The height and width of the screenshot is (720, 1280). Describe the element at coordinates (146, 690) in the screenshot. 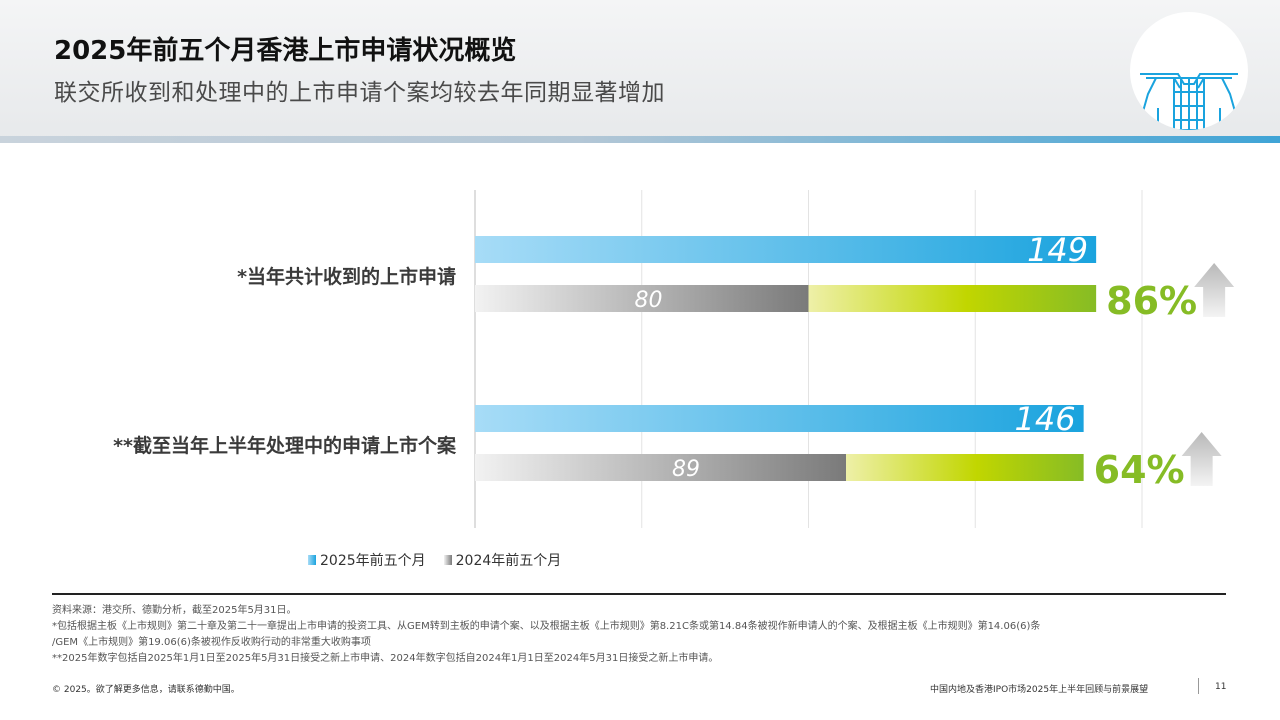

I see `copyright: © 2025。欲了解更多信息，请联系德勤中国。` at that location.